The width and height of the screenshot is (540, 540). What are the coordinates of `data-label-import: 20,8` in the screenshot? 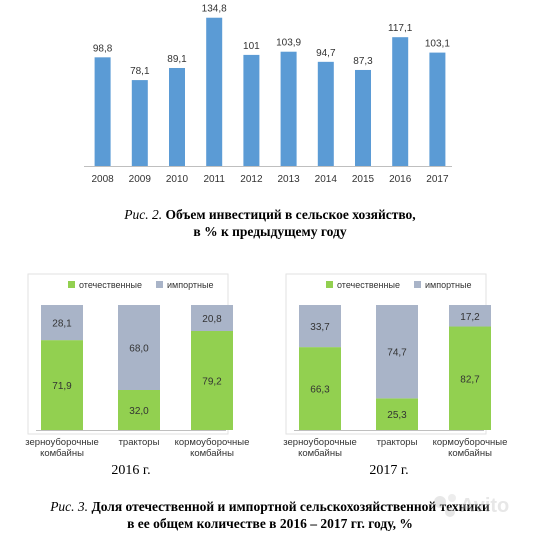 It's located at (212, 319).